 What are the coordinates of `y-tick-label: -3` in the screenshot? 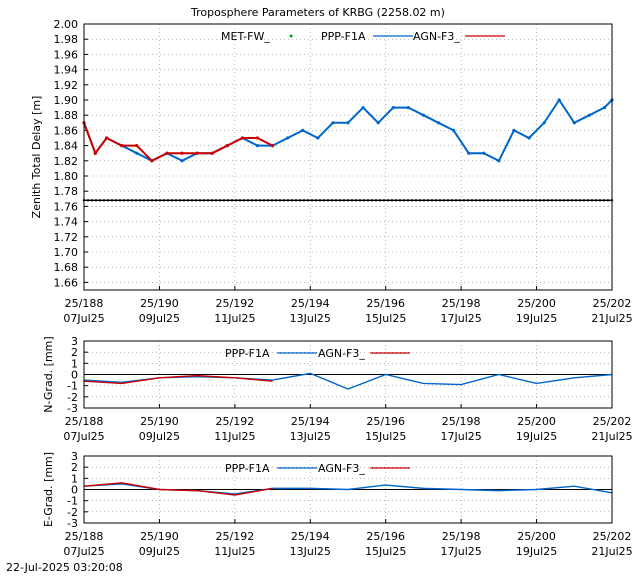 It's located at (72, 523).